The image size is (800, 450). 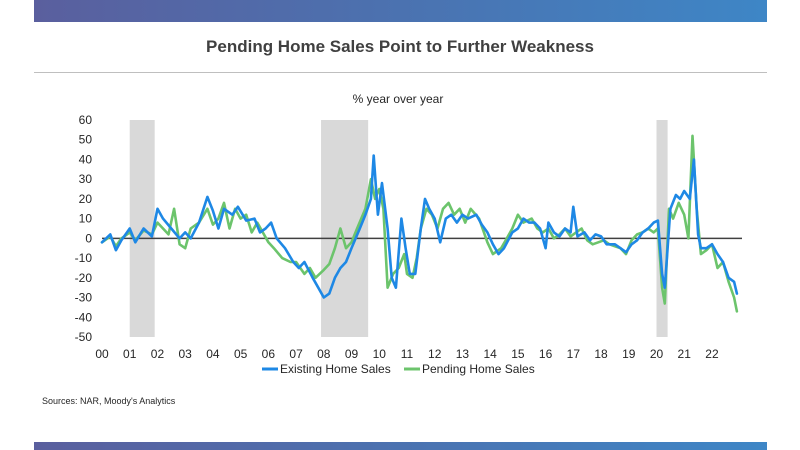 I want to click on y-tick-label: 10, so click(x=86, y=219).